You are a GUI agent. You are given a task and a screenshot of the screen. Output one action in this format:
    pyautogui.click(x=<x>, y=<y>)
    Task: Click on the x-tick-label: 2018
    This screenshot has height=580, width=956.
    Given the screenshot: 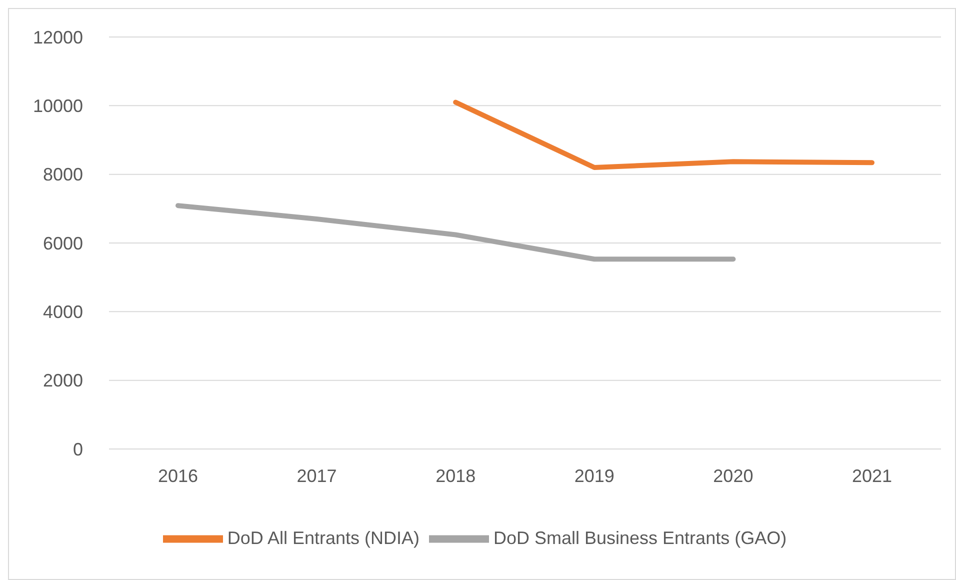 What is the action you would take?
    pyautogui.click(x=456, y=476)
    